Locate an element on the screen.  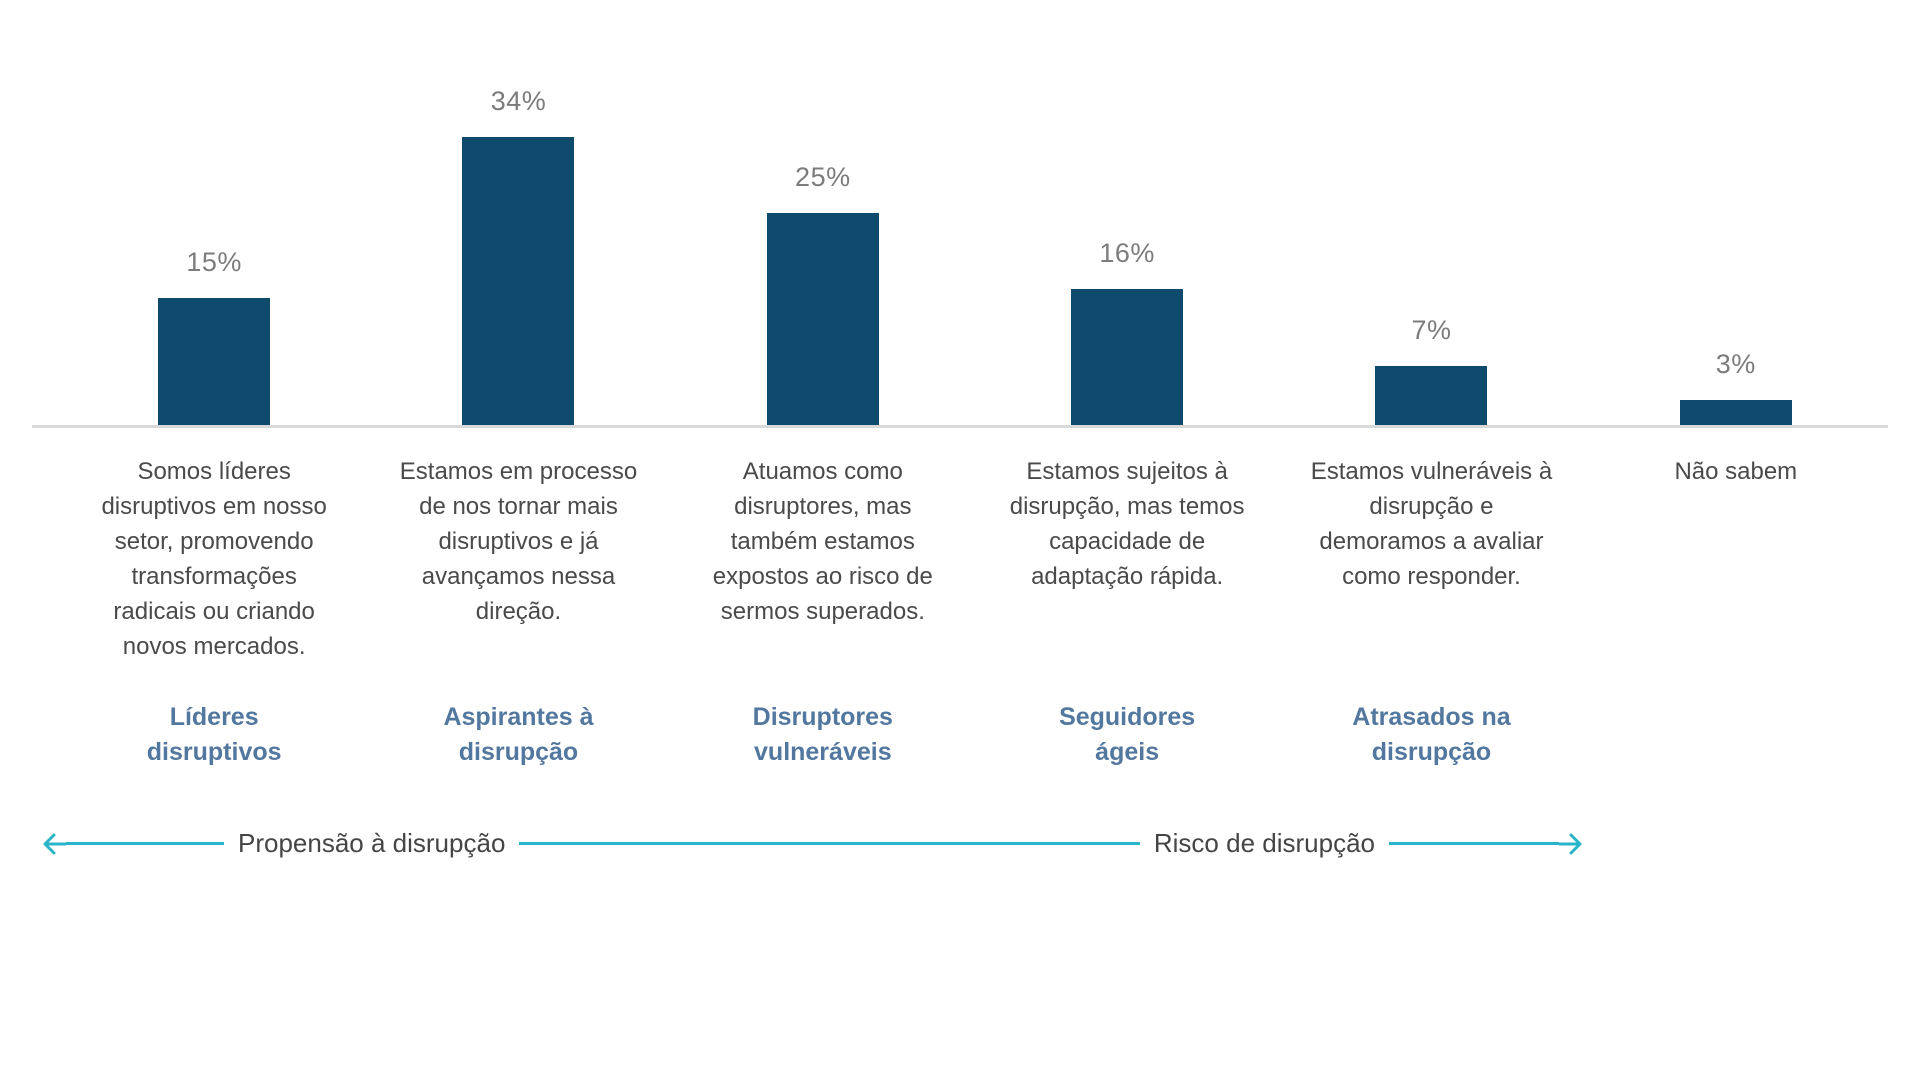
arrow-right-icon is located at coordinates (1570, 843).